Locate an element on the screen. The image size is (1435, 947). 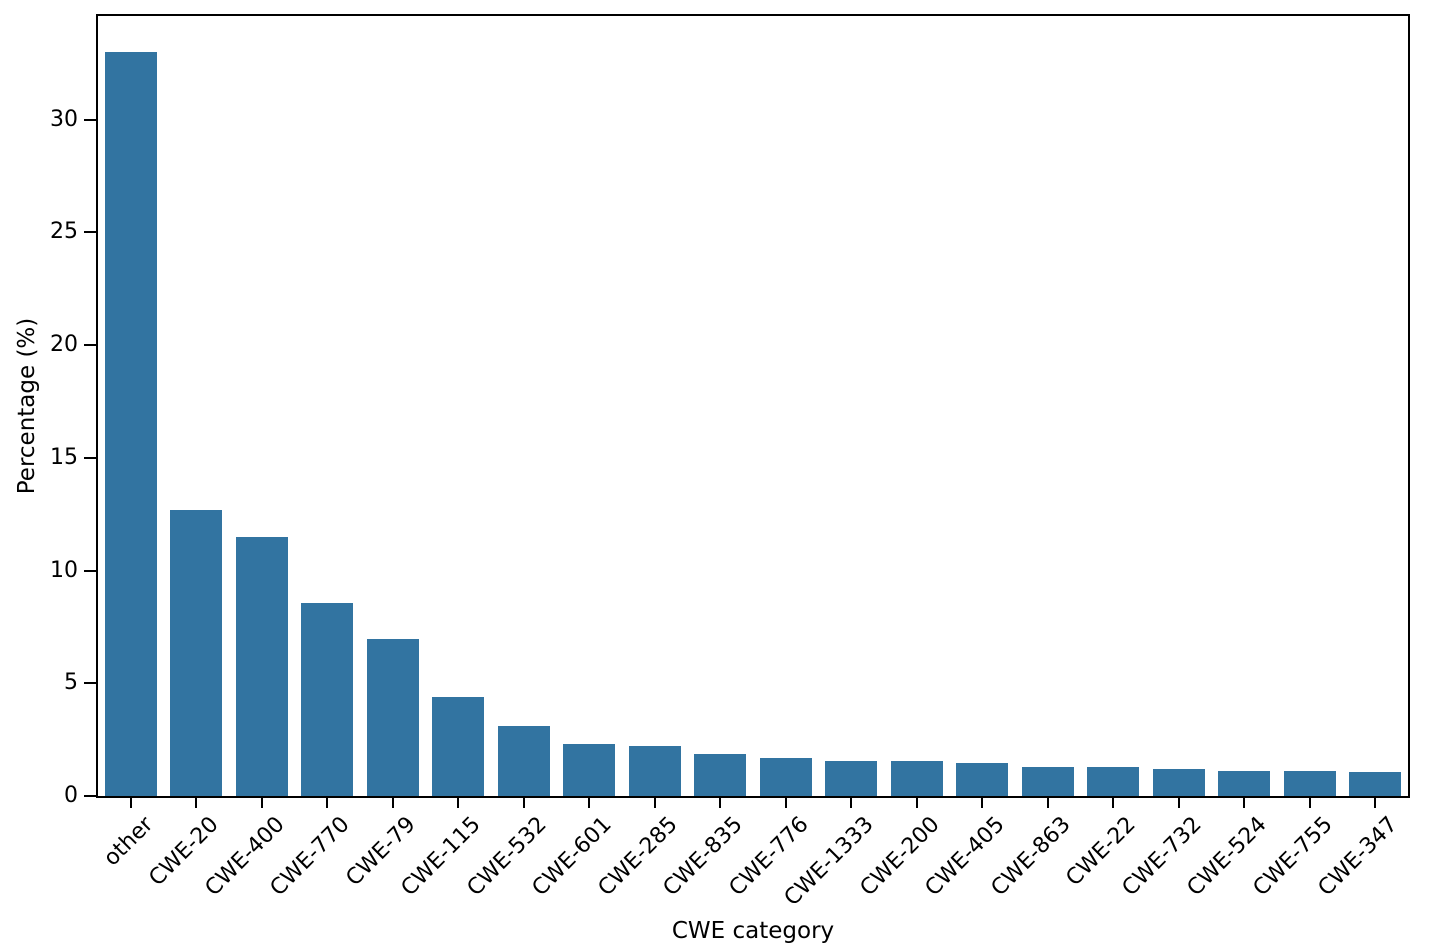
y-tick-label: 25 is located at coordinates (64, 232).